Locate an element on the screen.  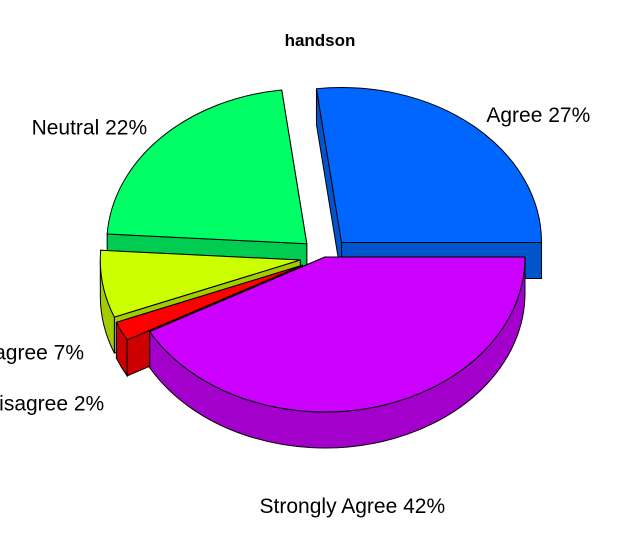
pie-label-neutral: Neutral 22% is located at coordinates (90, 128).